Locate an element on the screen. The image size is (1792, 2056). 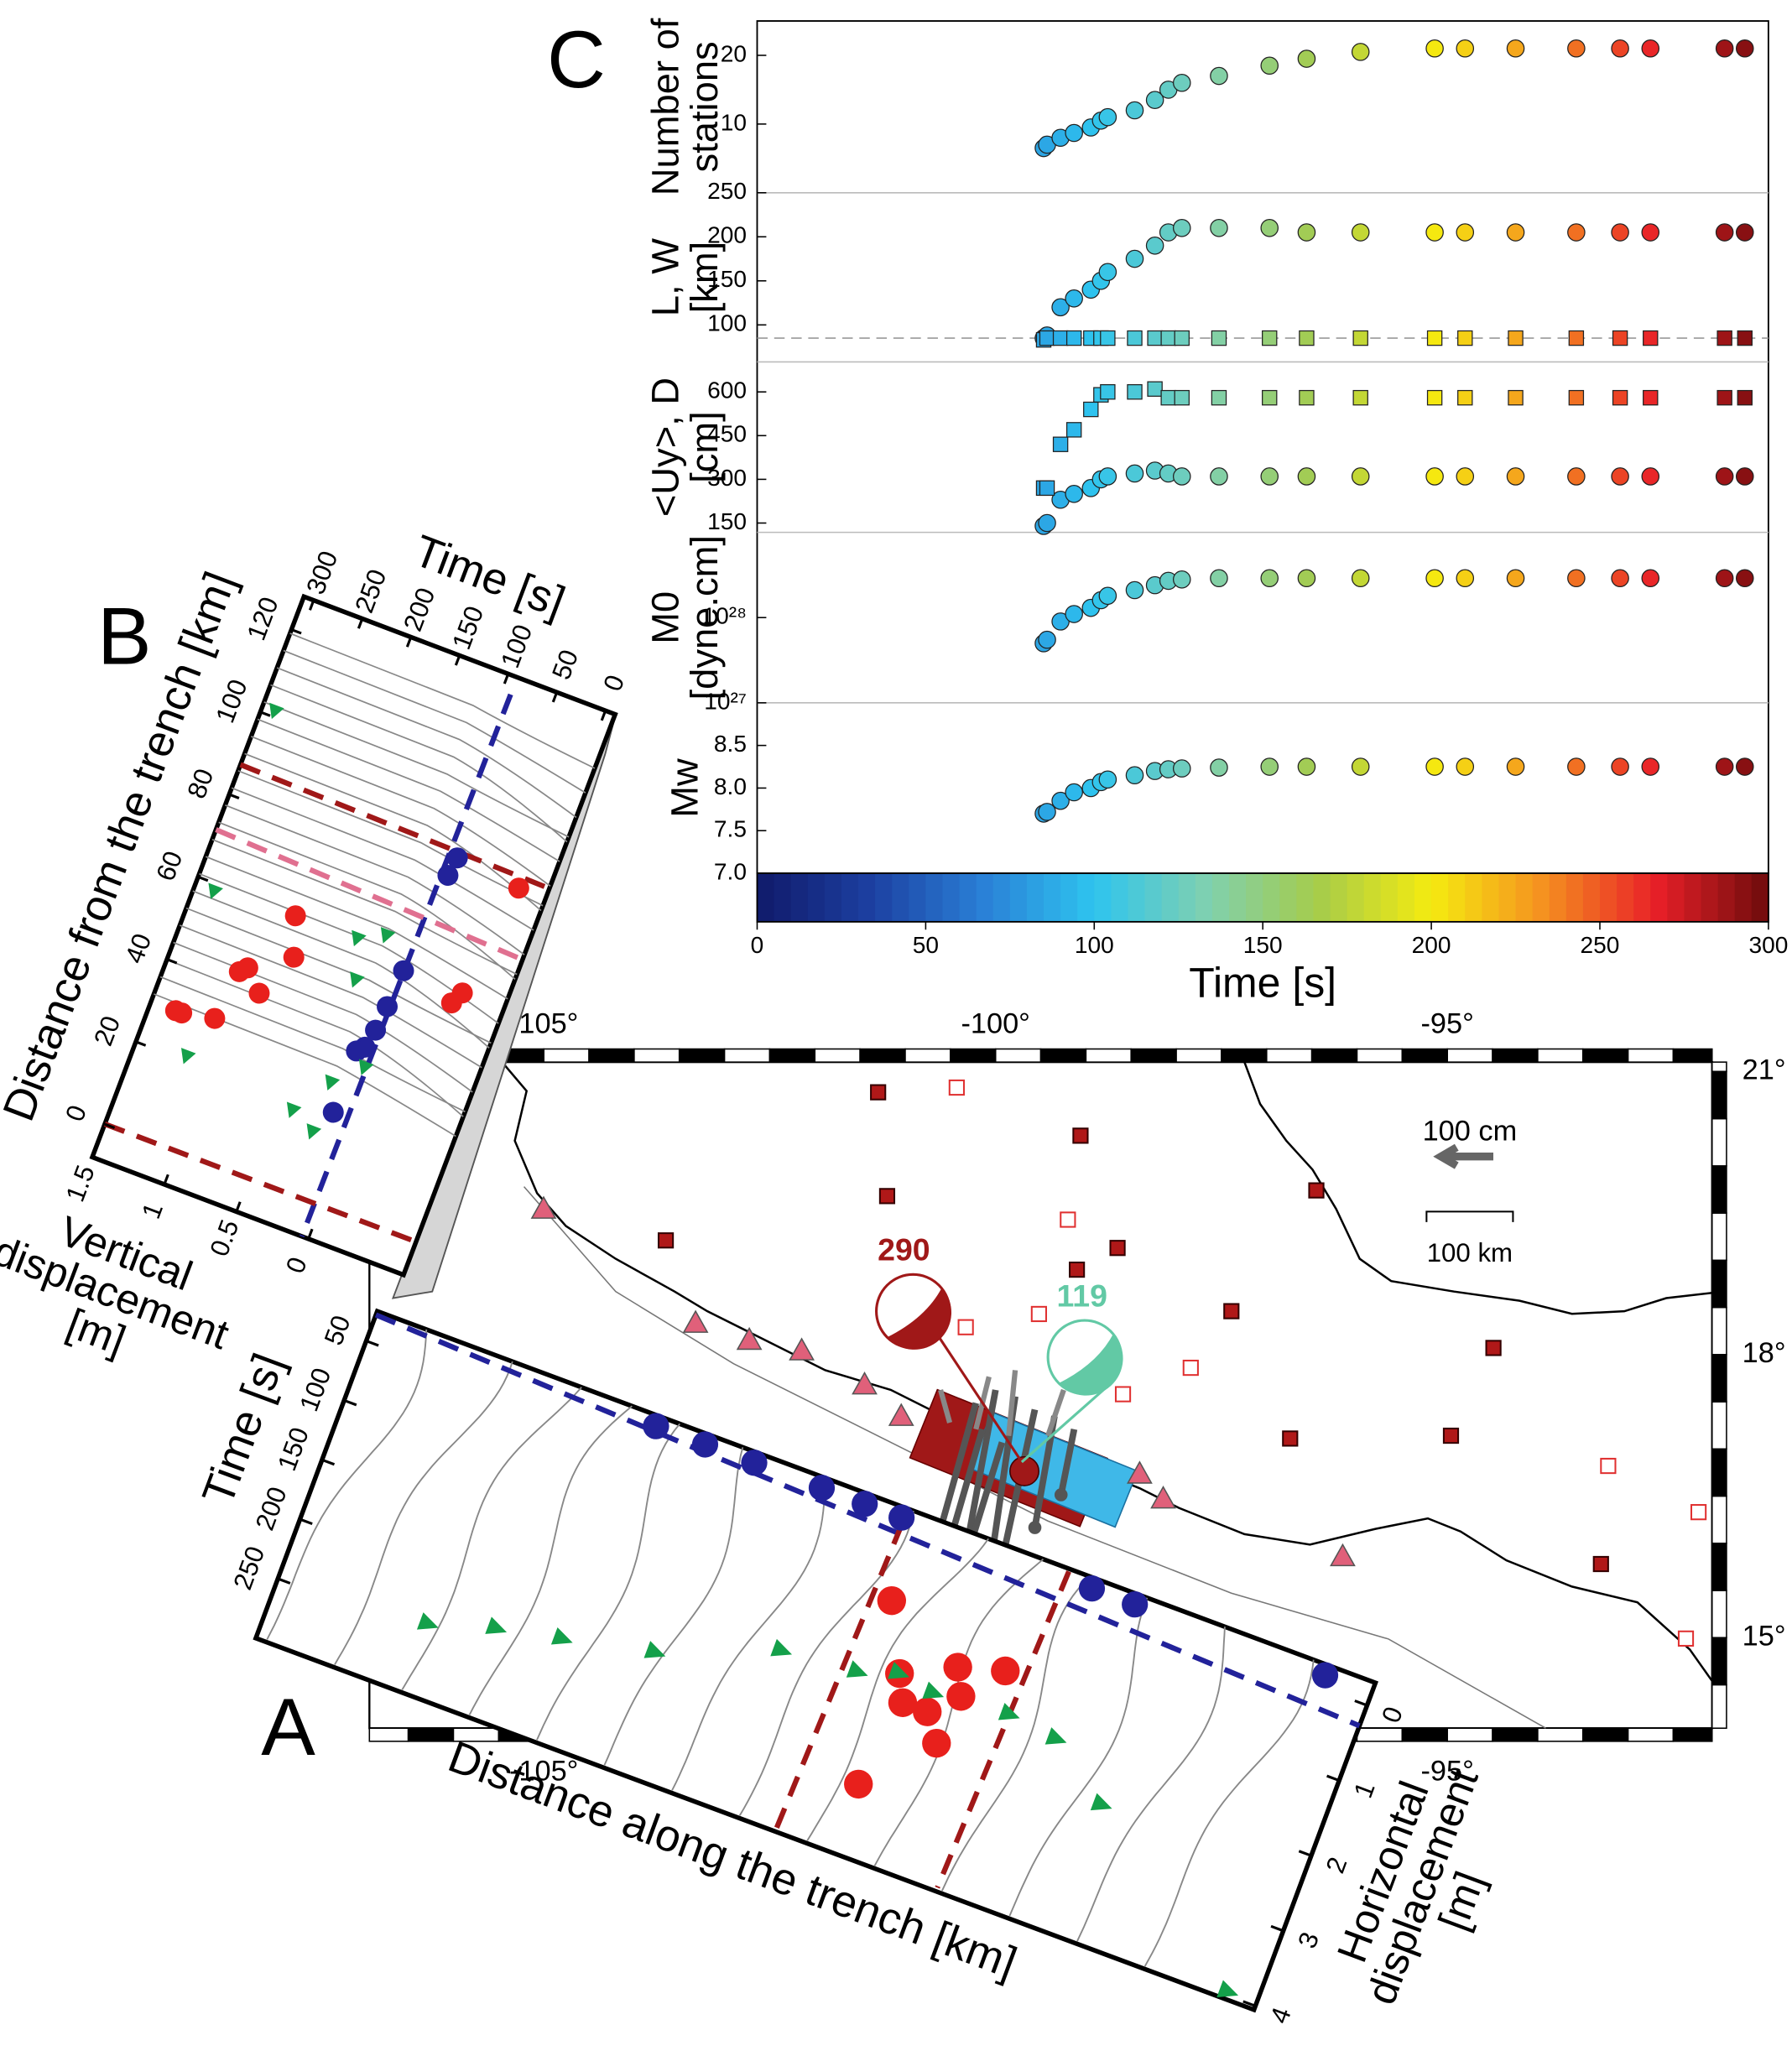
y-tick-label: 10²⁸ is located at coordinates (725, 616).